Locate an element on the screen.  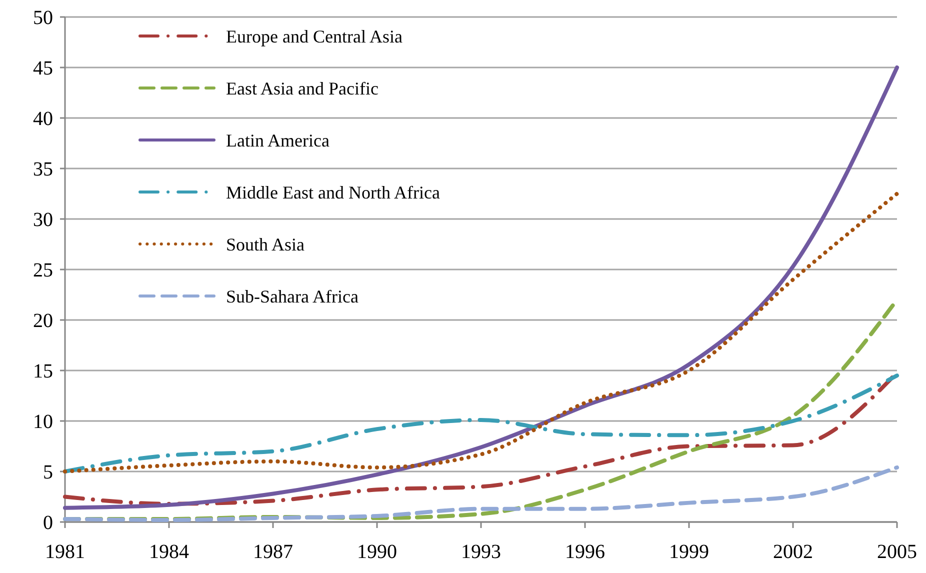
x-tick-label: 1984 is located at coordinates (169, 552).